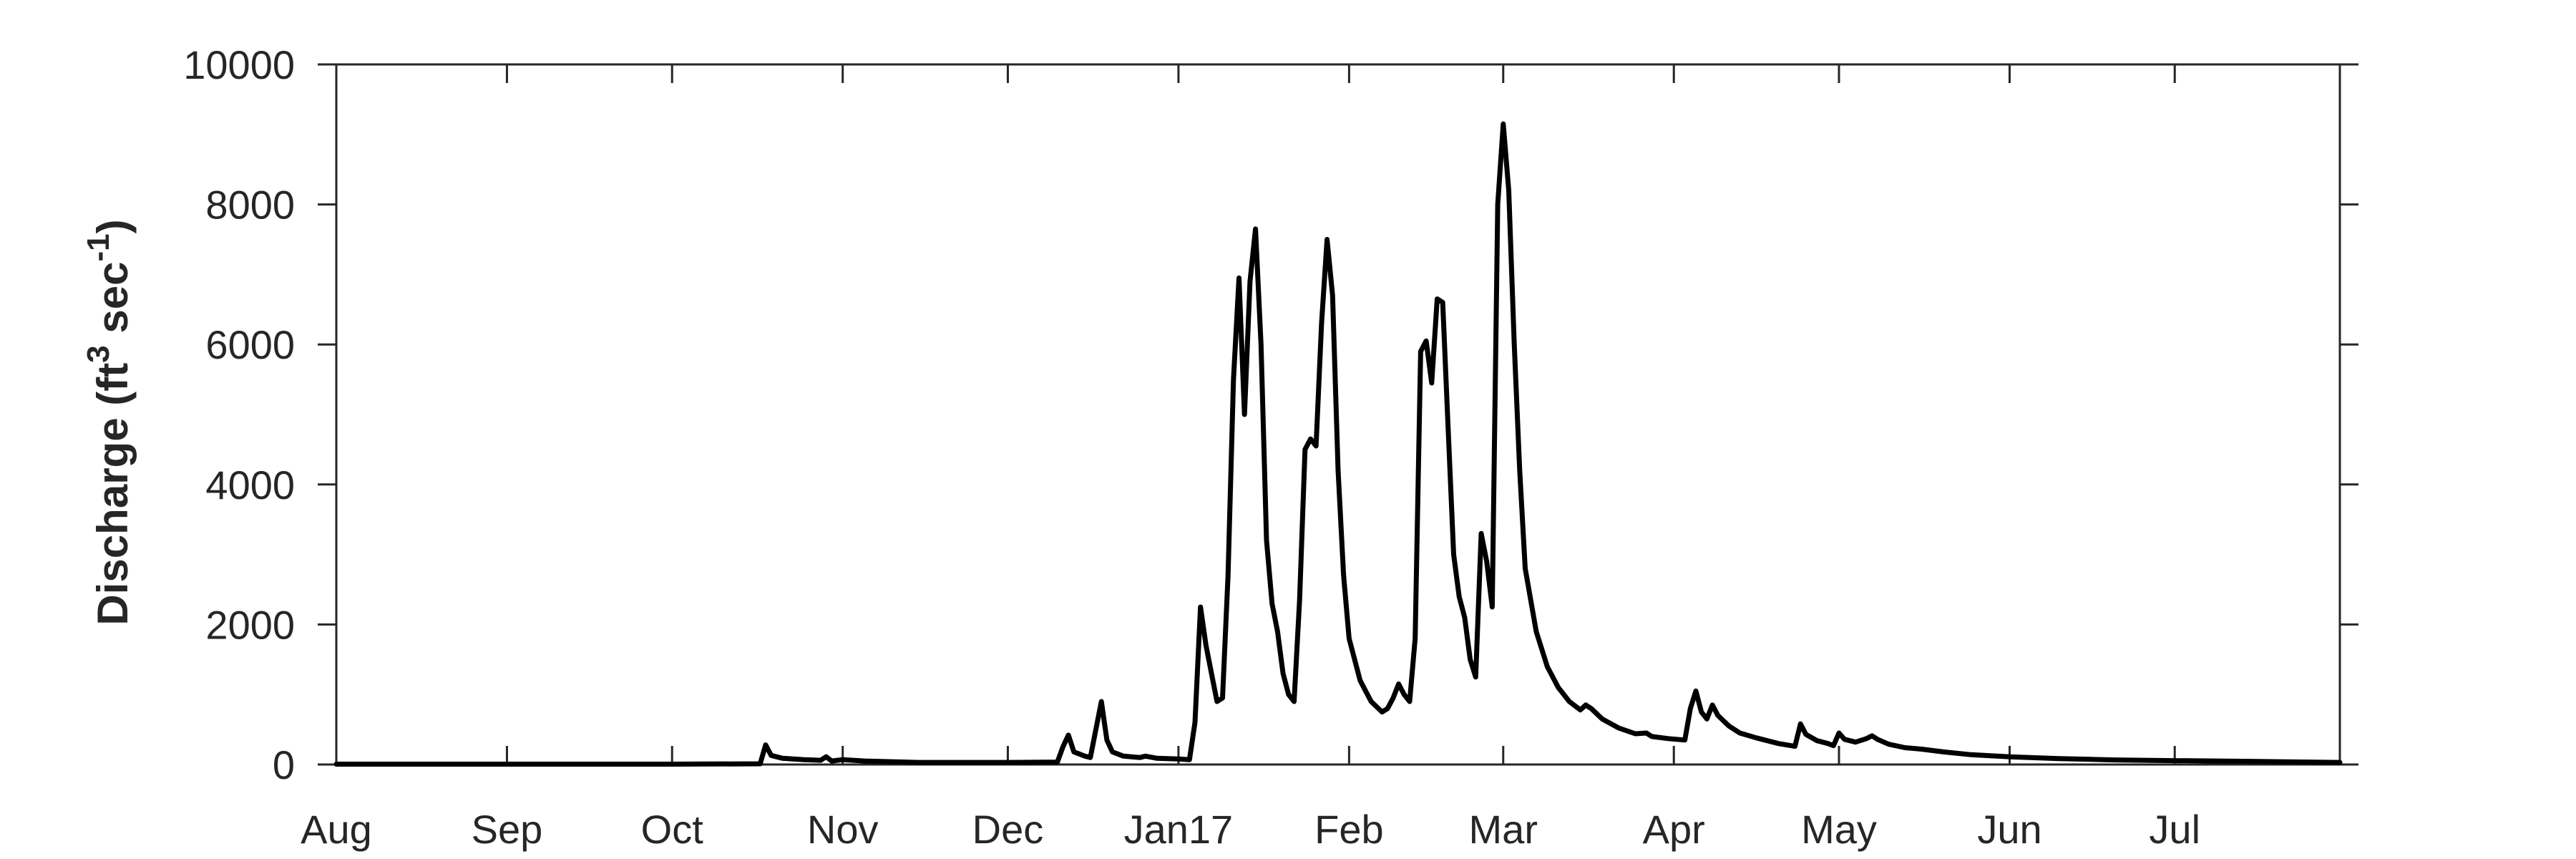 Image resolution: width=2576 pixels, height=859 pixels. Describe the element at coordinates (2009, 830) in the screenshot. I see `x-tick-label: Jun` at that location.